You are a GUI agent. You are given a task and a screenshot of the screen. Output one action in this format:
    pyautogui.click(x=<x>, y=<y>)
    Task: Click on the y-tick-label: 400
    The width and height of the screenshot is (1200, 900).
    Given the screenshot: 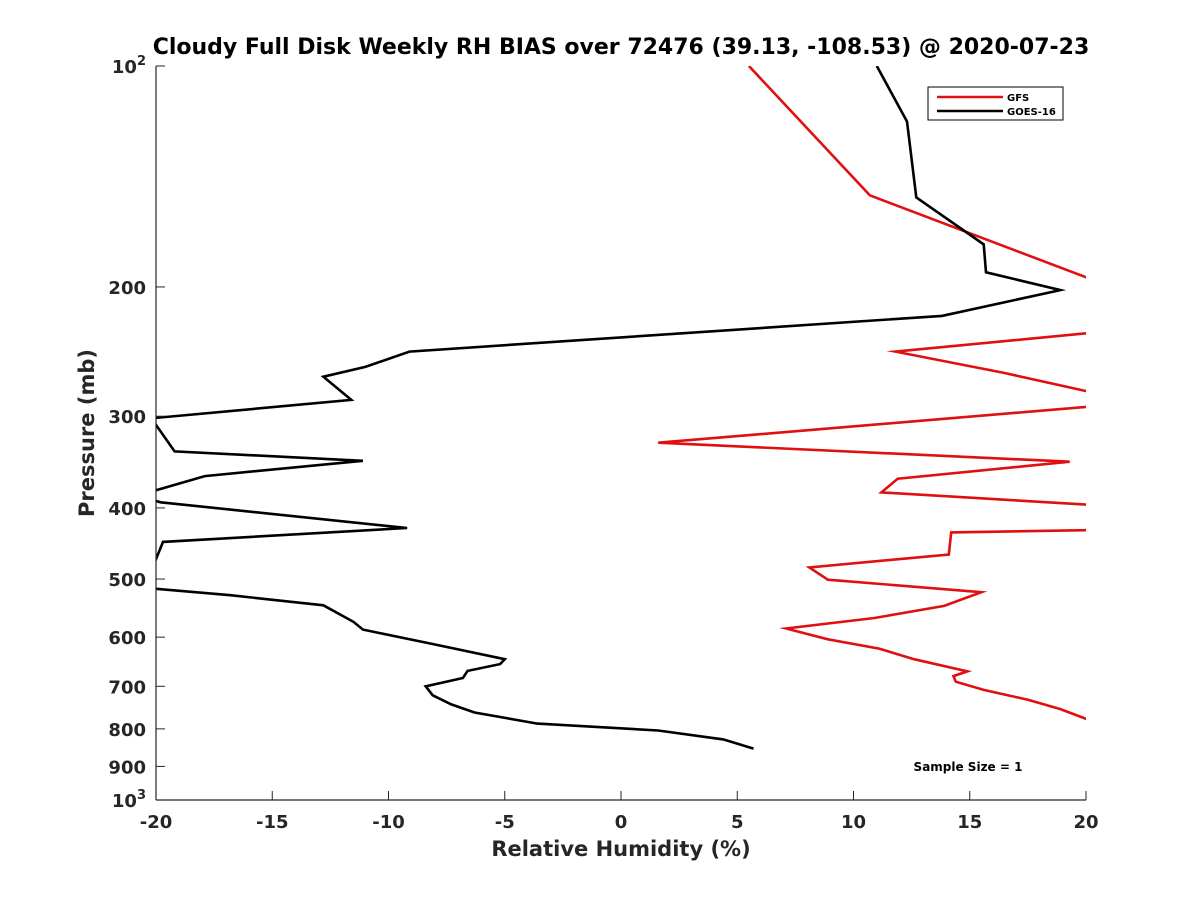 What is the action you would take?
    pyautogui.click(x=127, y=509)
    